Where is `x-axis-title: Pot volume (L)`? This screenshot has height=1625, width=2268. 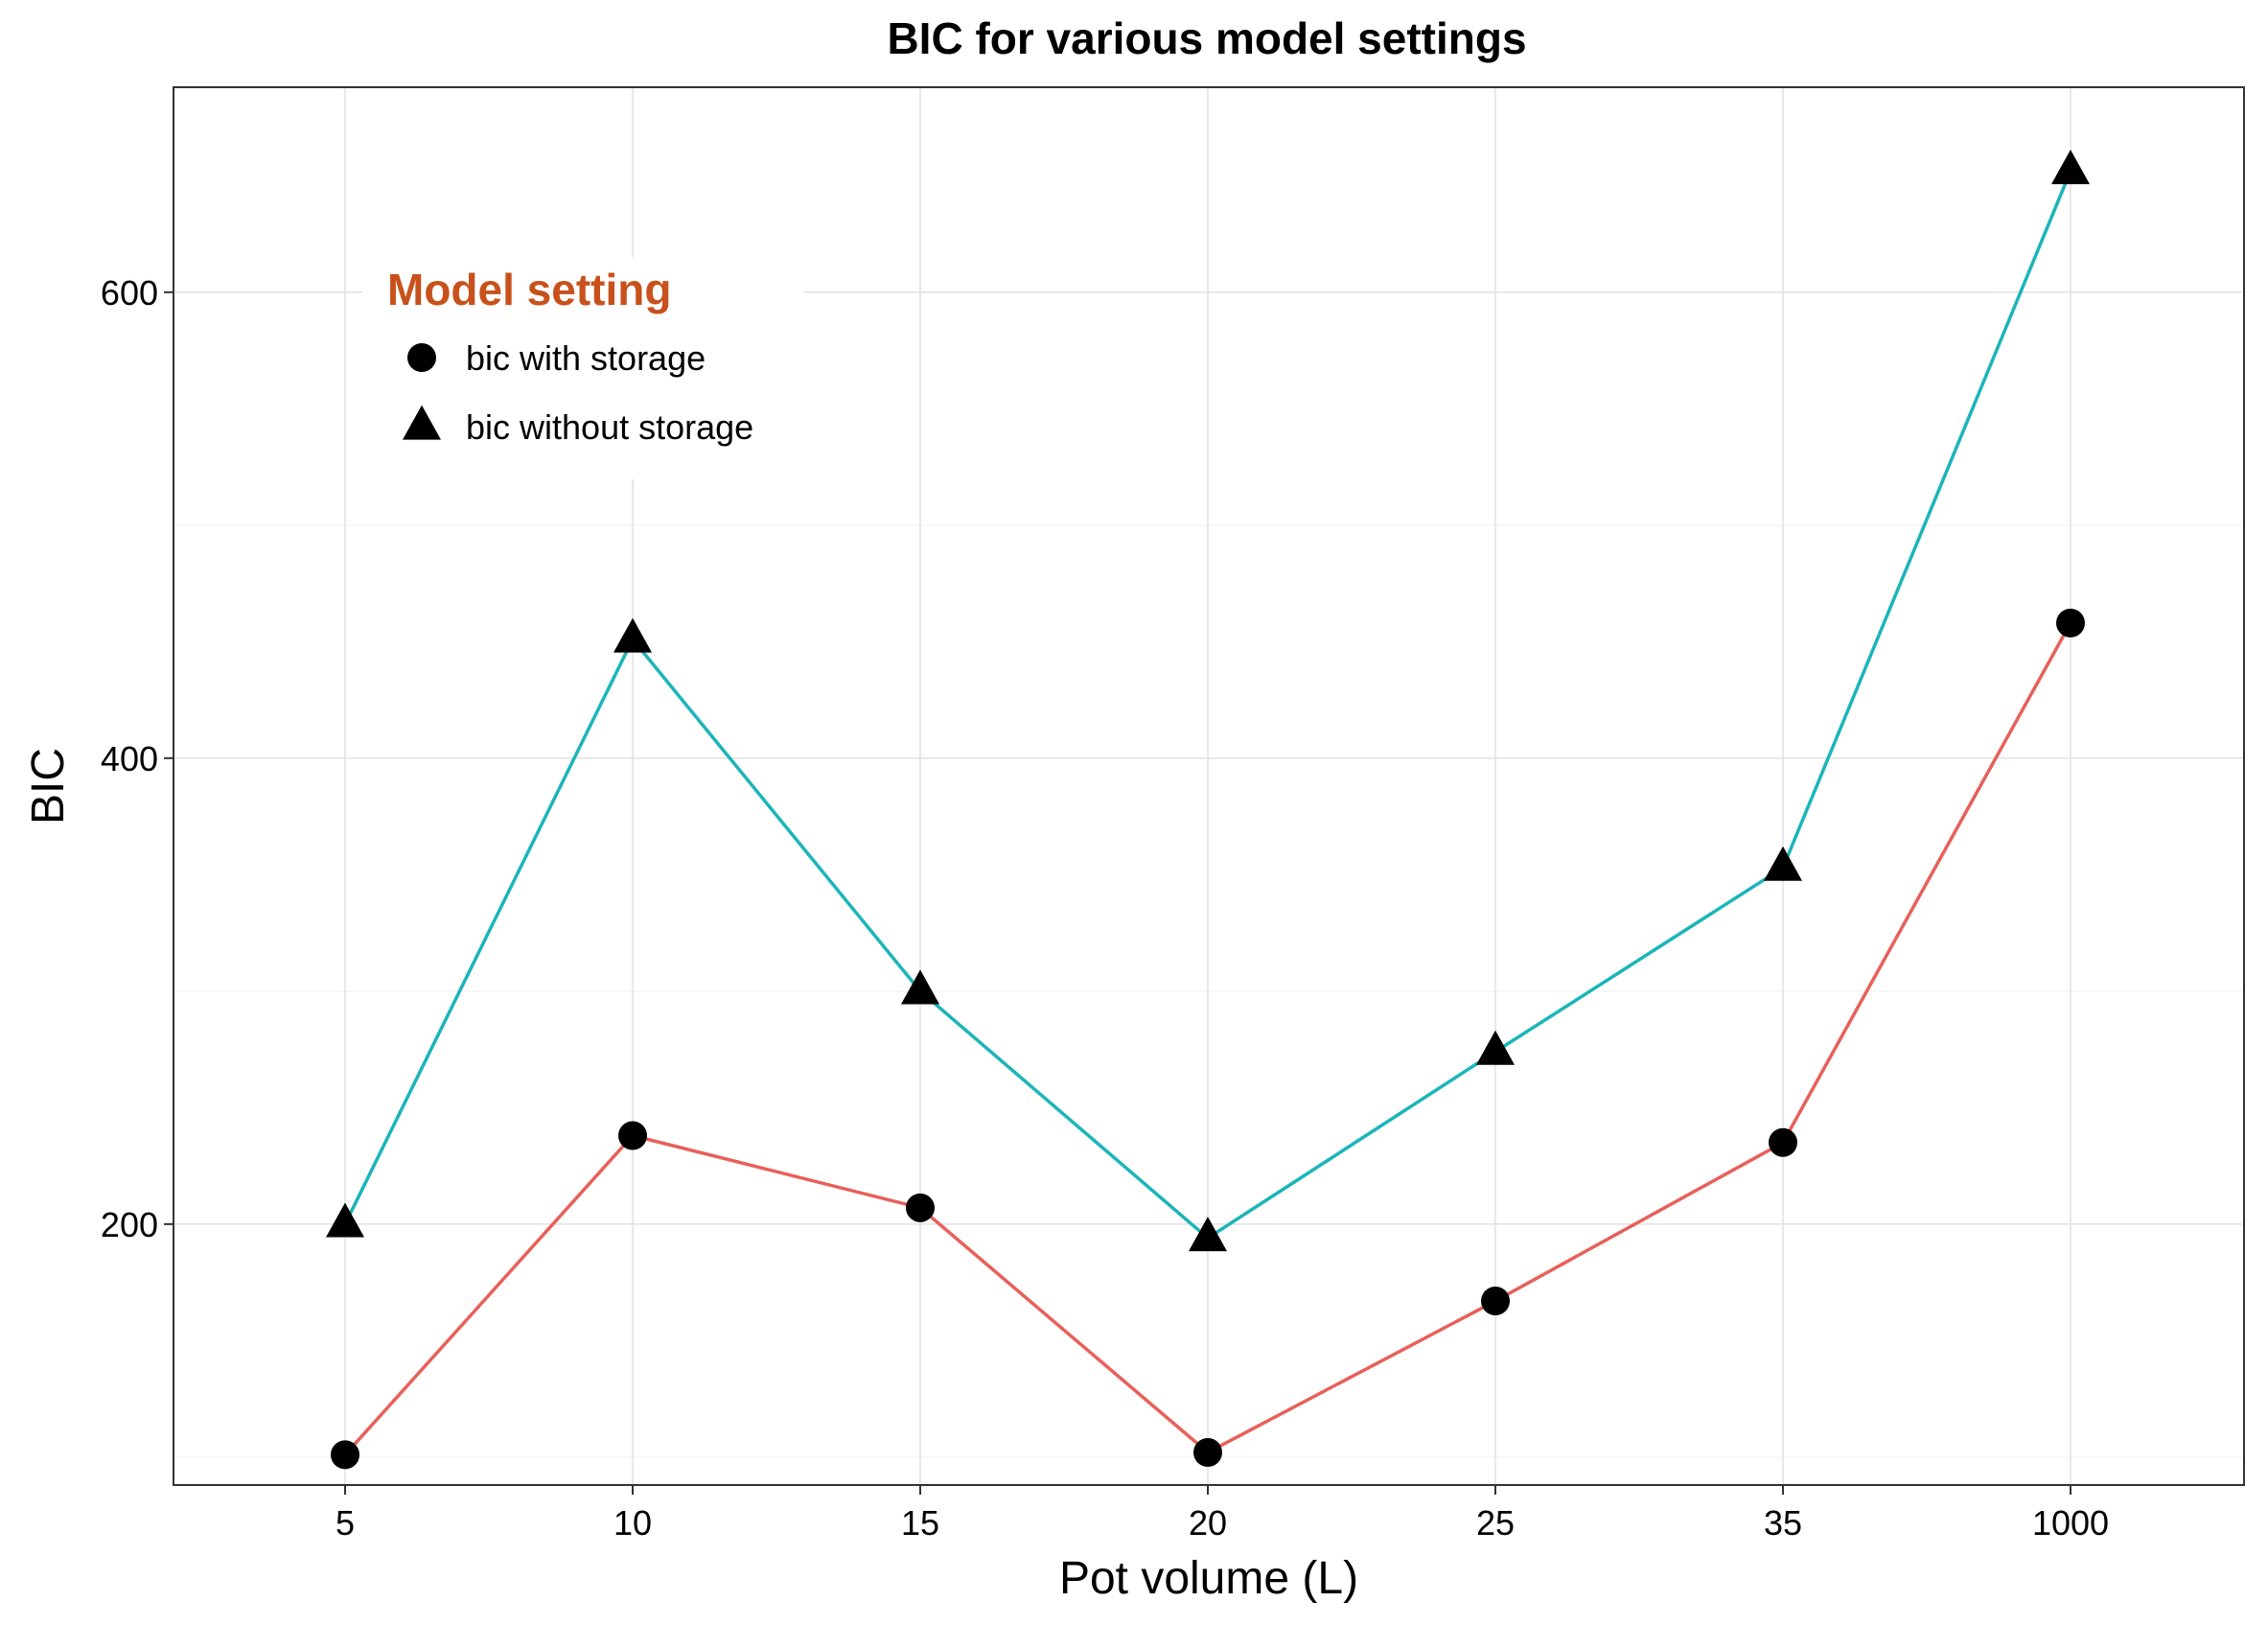 x-axis-title: Pot volume (L) is located at coordinates (1208, 1578).